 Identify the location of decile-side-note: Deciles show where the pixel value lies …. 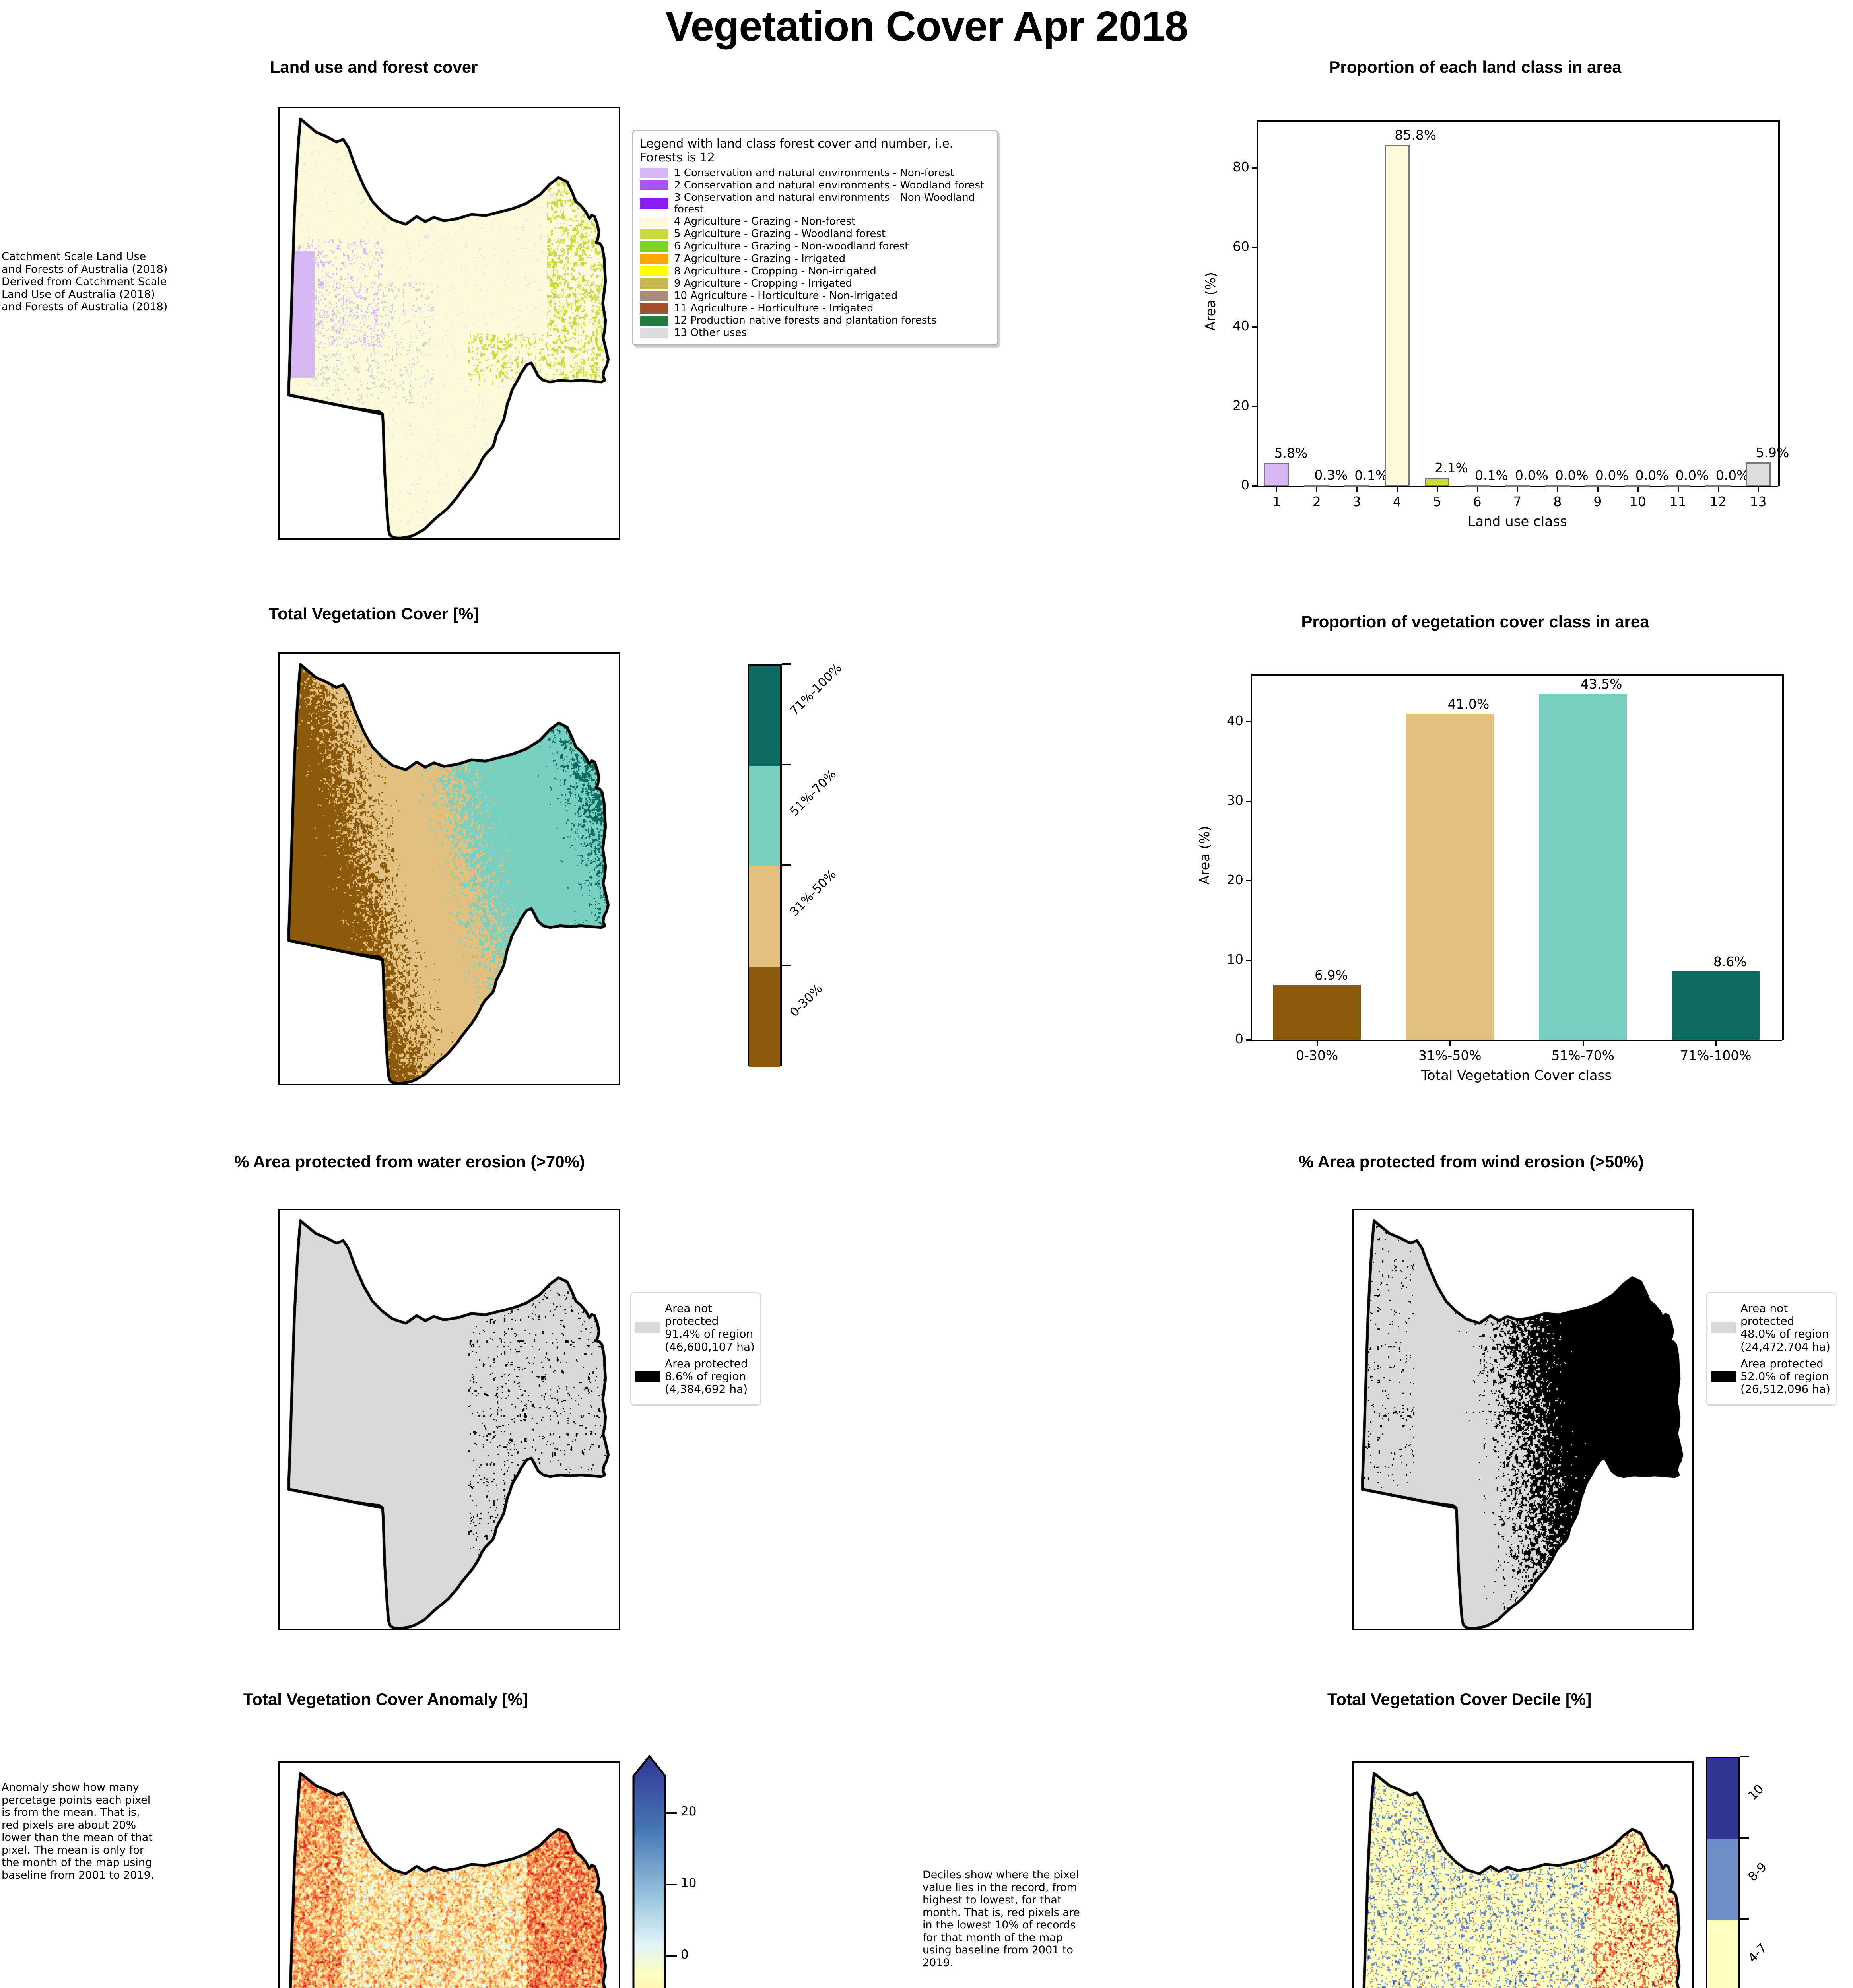
(1001, 1919).